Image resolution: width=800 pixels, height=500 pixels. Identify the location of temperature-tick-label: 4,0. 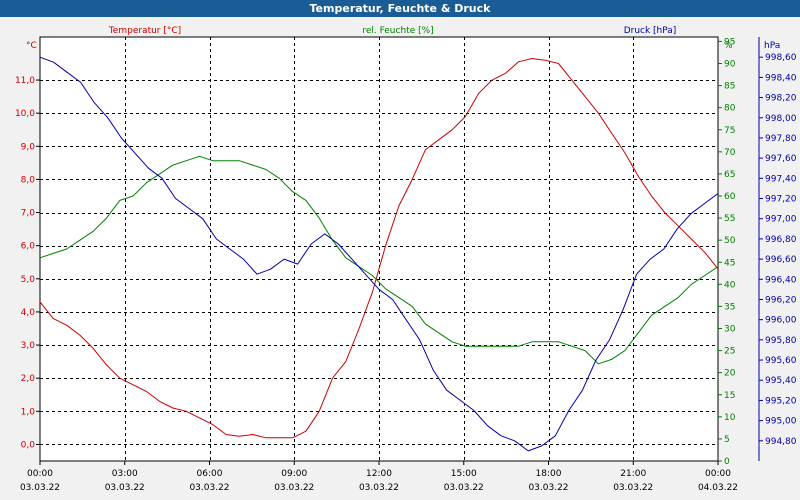
(28, 313).